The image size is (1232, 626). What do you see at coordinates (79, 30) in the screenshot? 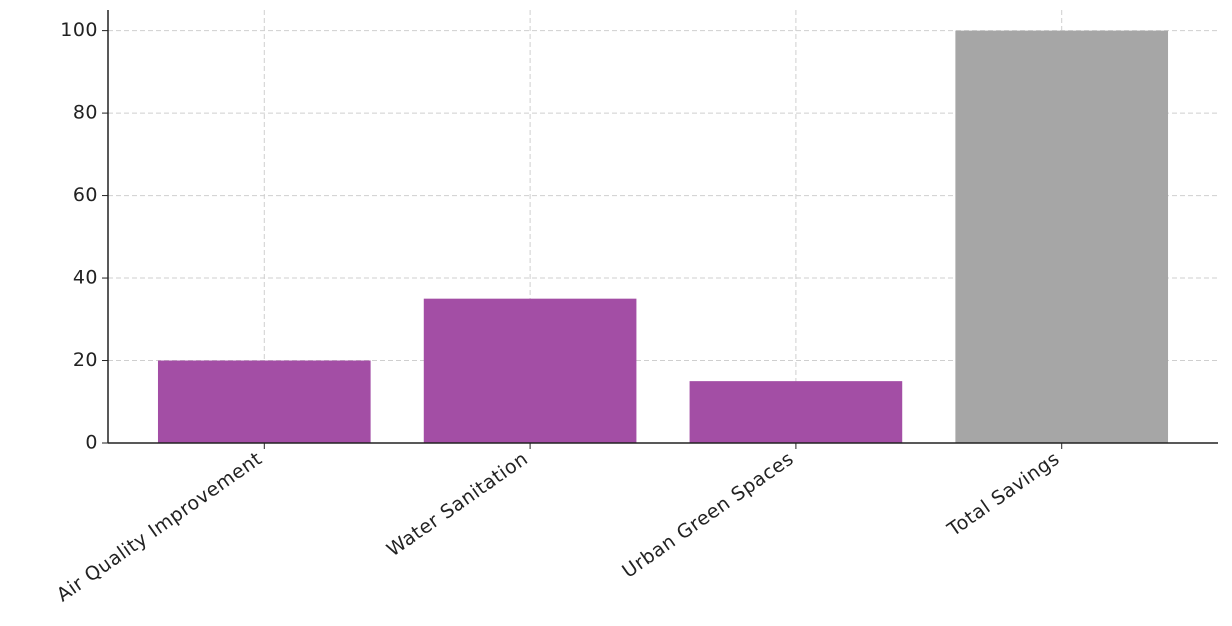
I see `y-tick-label: 100` at bounding box center [79, 30].